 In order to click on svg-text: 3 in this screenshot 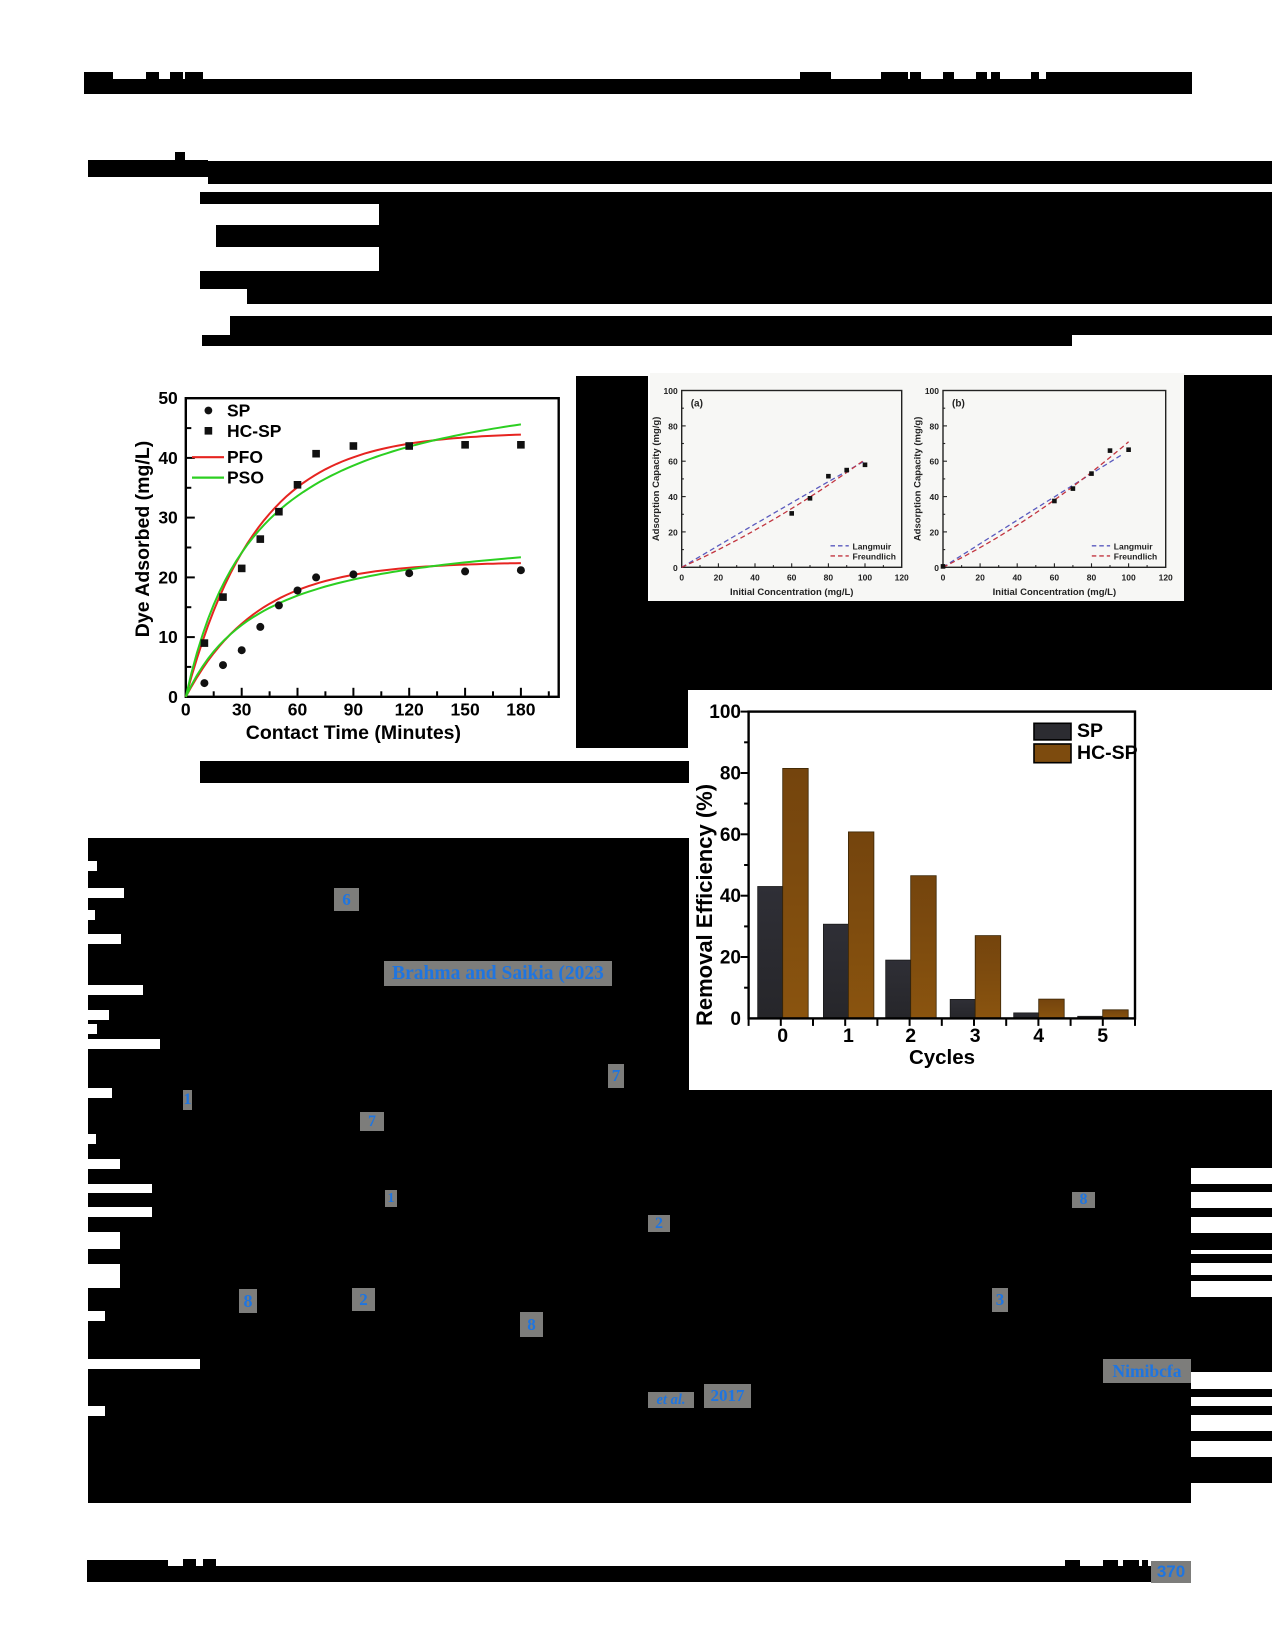, I will do `click(975, 1036)`.